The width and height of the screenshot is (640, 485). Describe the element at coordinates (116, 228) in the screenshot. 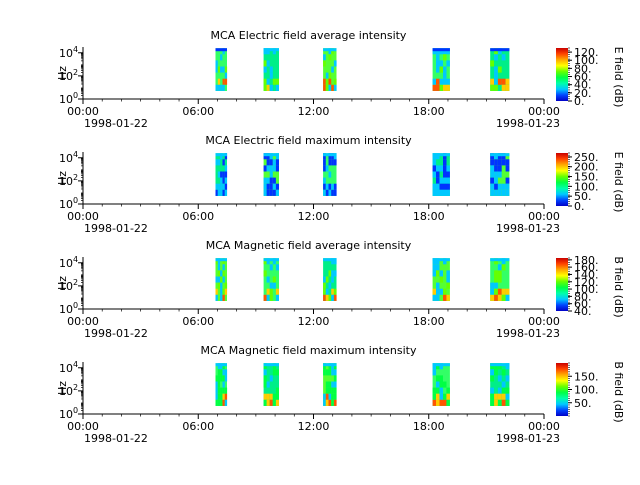

I see `x-date-label: 1998-01-22` at that location.